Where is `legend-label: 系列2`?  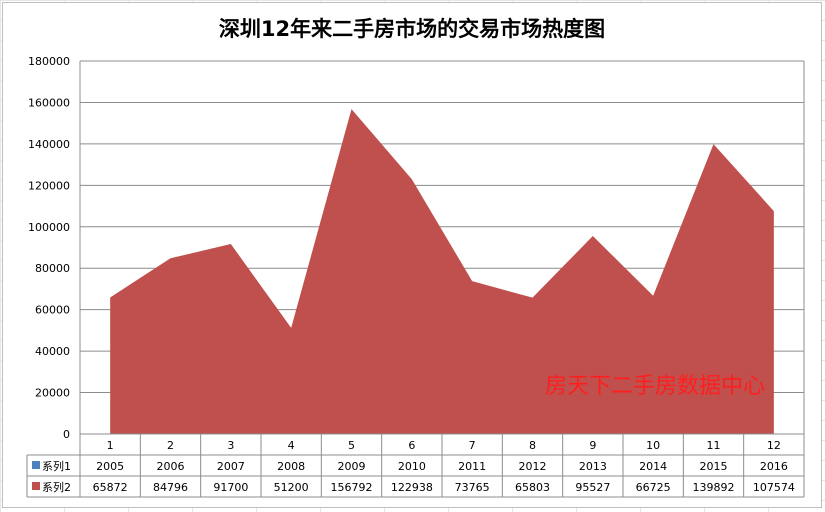
legend-label: 系列2 is located at coordinates (56, 487).